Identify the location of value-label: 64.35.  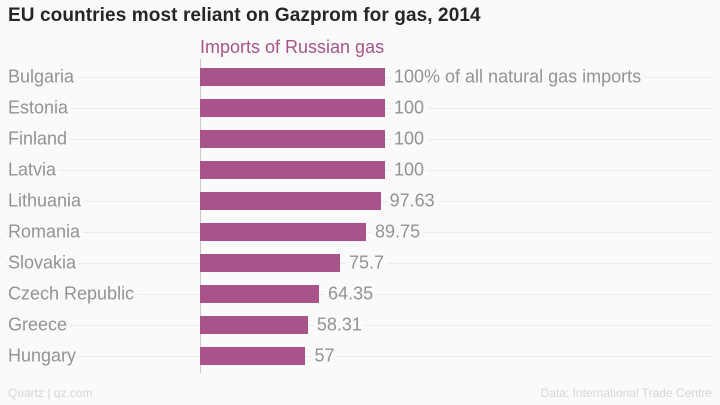
(351, 294).